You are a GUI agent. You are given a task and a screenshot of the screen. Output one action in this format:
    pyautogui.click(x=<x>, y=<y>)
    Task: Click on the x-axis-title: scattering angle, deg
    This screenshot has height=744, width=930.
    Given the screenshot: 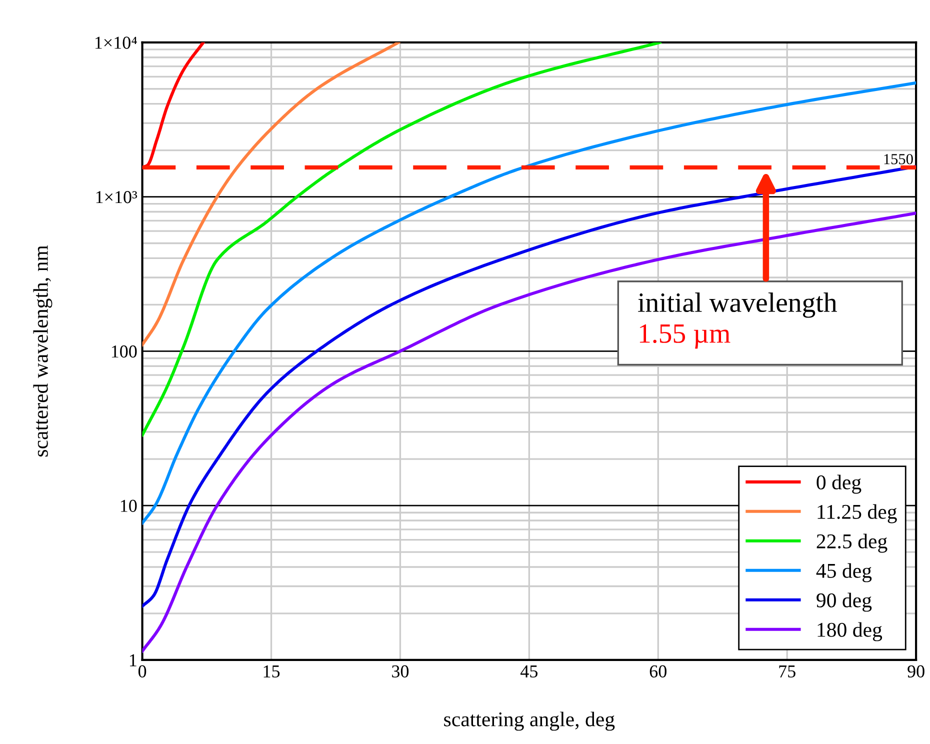 What is the action you would take?
    pyautogui.click(x=529, y=721)
    